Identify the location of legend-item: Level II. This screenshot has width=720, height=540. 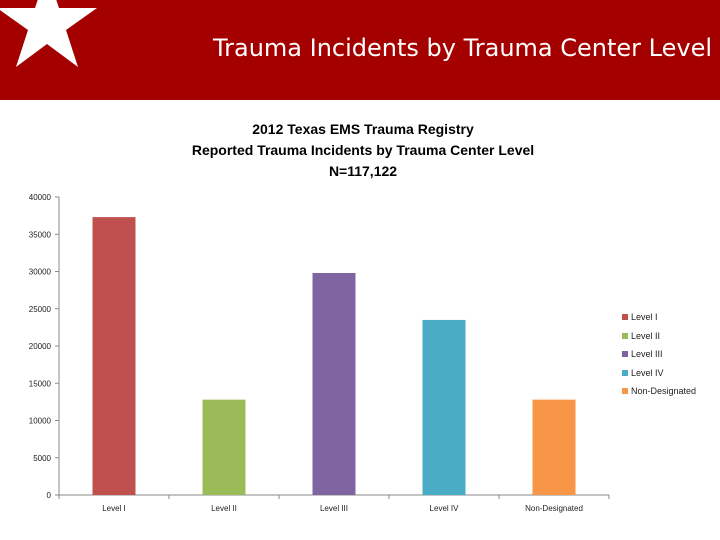
(659, 336).